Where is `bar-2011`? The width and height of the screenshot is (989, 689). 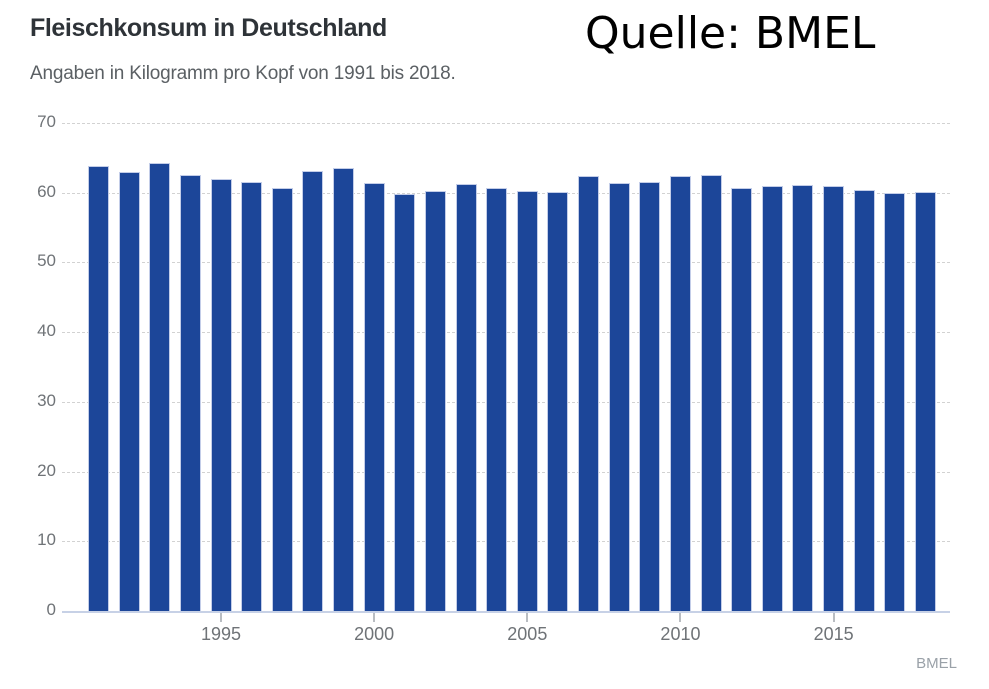
bar-2011 is located at coordinates (711, 392).